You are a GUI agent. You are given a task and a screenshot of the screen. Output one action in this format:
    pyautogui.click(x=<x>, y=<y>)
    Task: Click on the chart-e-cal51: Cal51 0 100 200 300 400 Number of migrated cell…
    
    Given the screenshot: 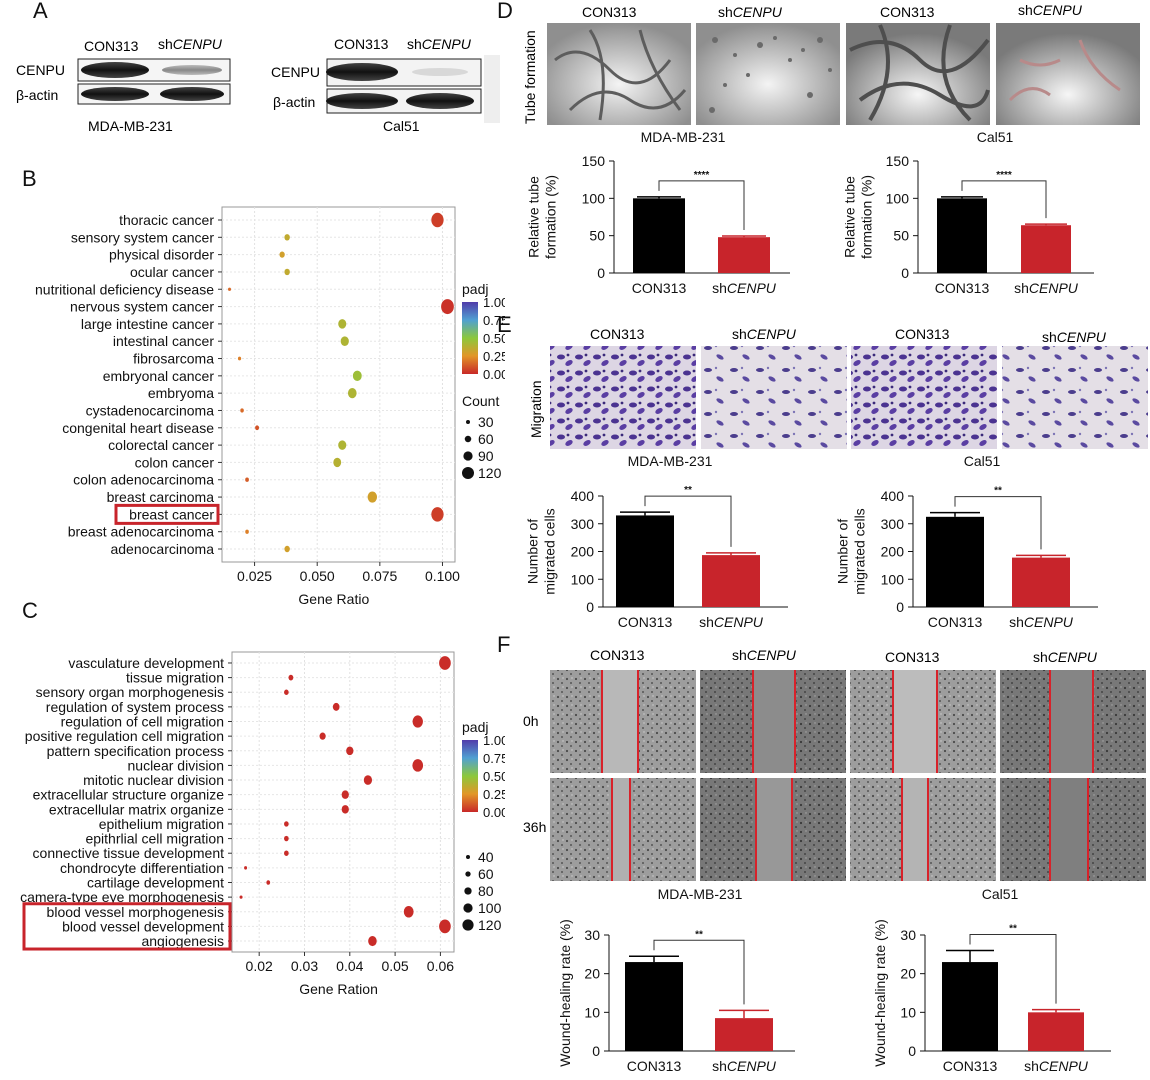 What is the action you would take?
    pyautogui.click(x=966, y=541)
    